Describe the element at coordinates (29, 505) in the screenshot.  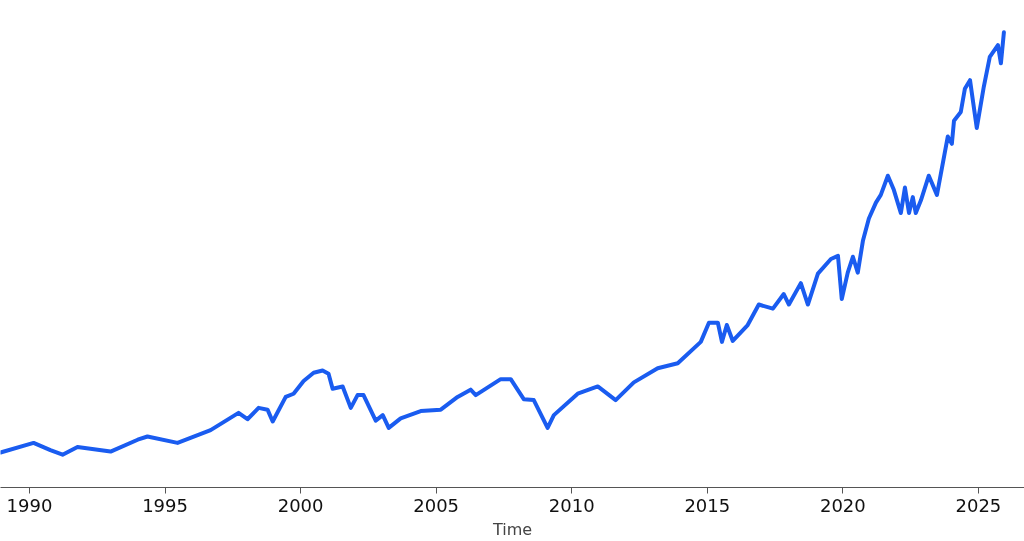
I see `x-tick-label: 1990` at that location.